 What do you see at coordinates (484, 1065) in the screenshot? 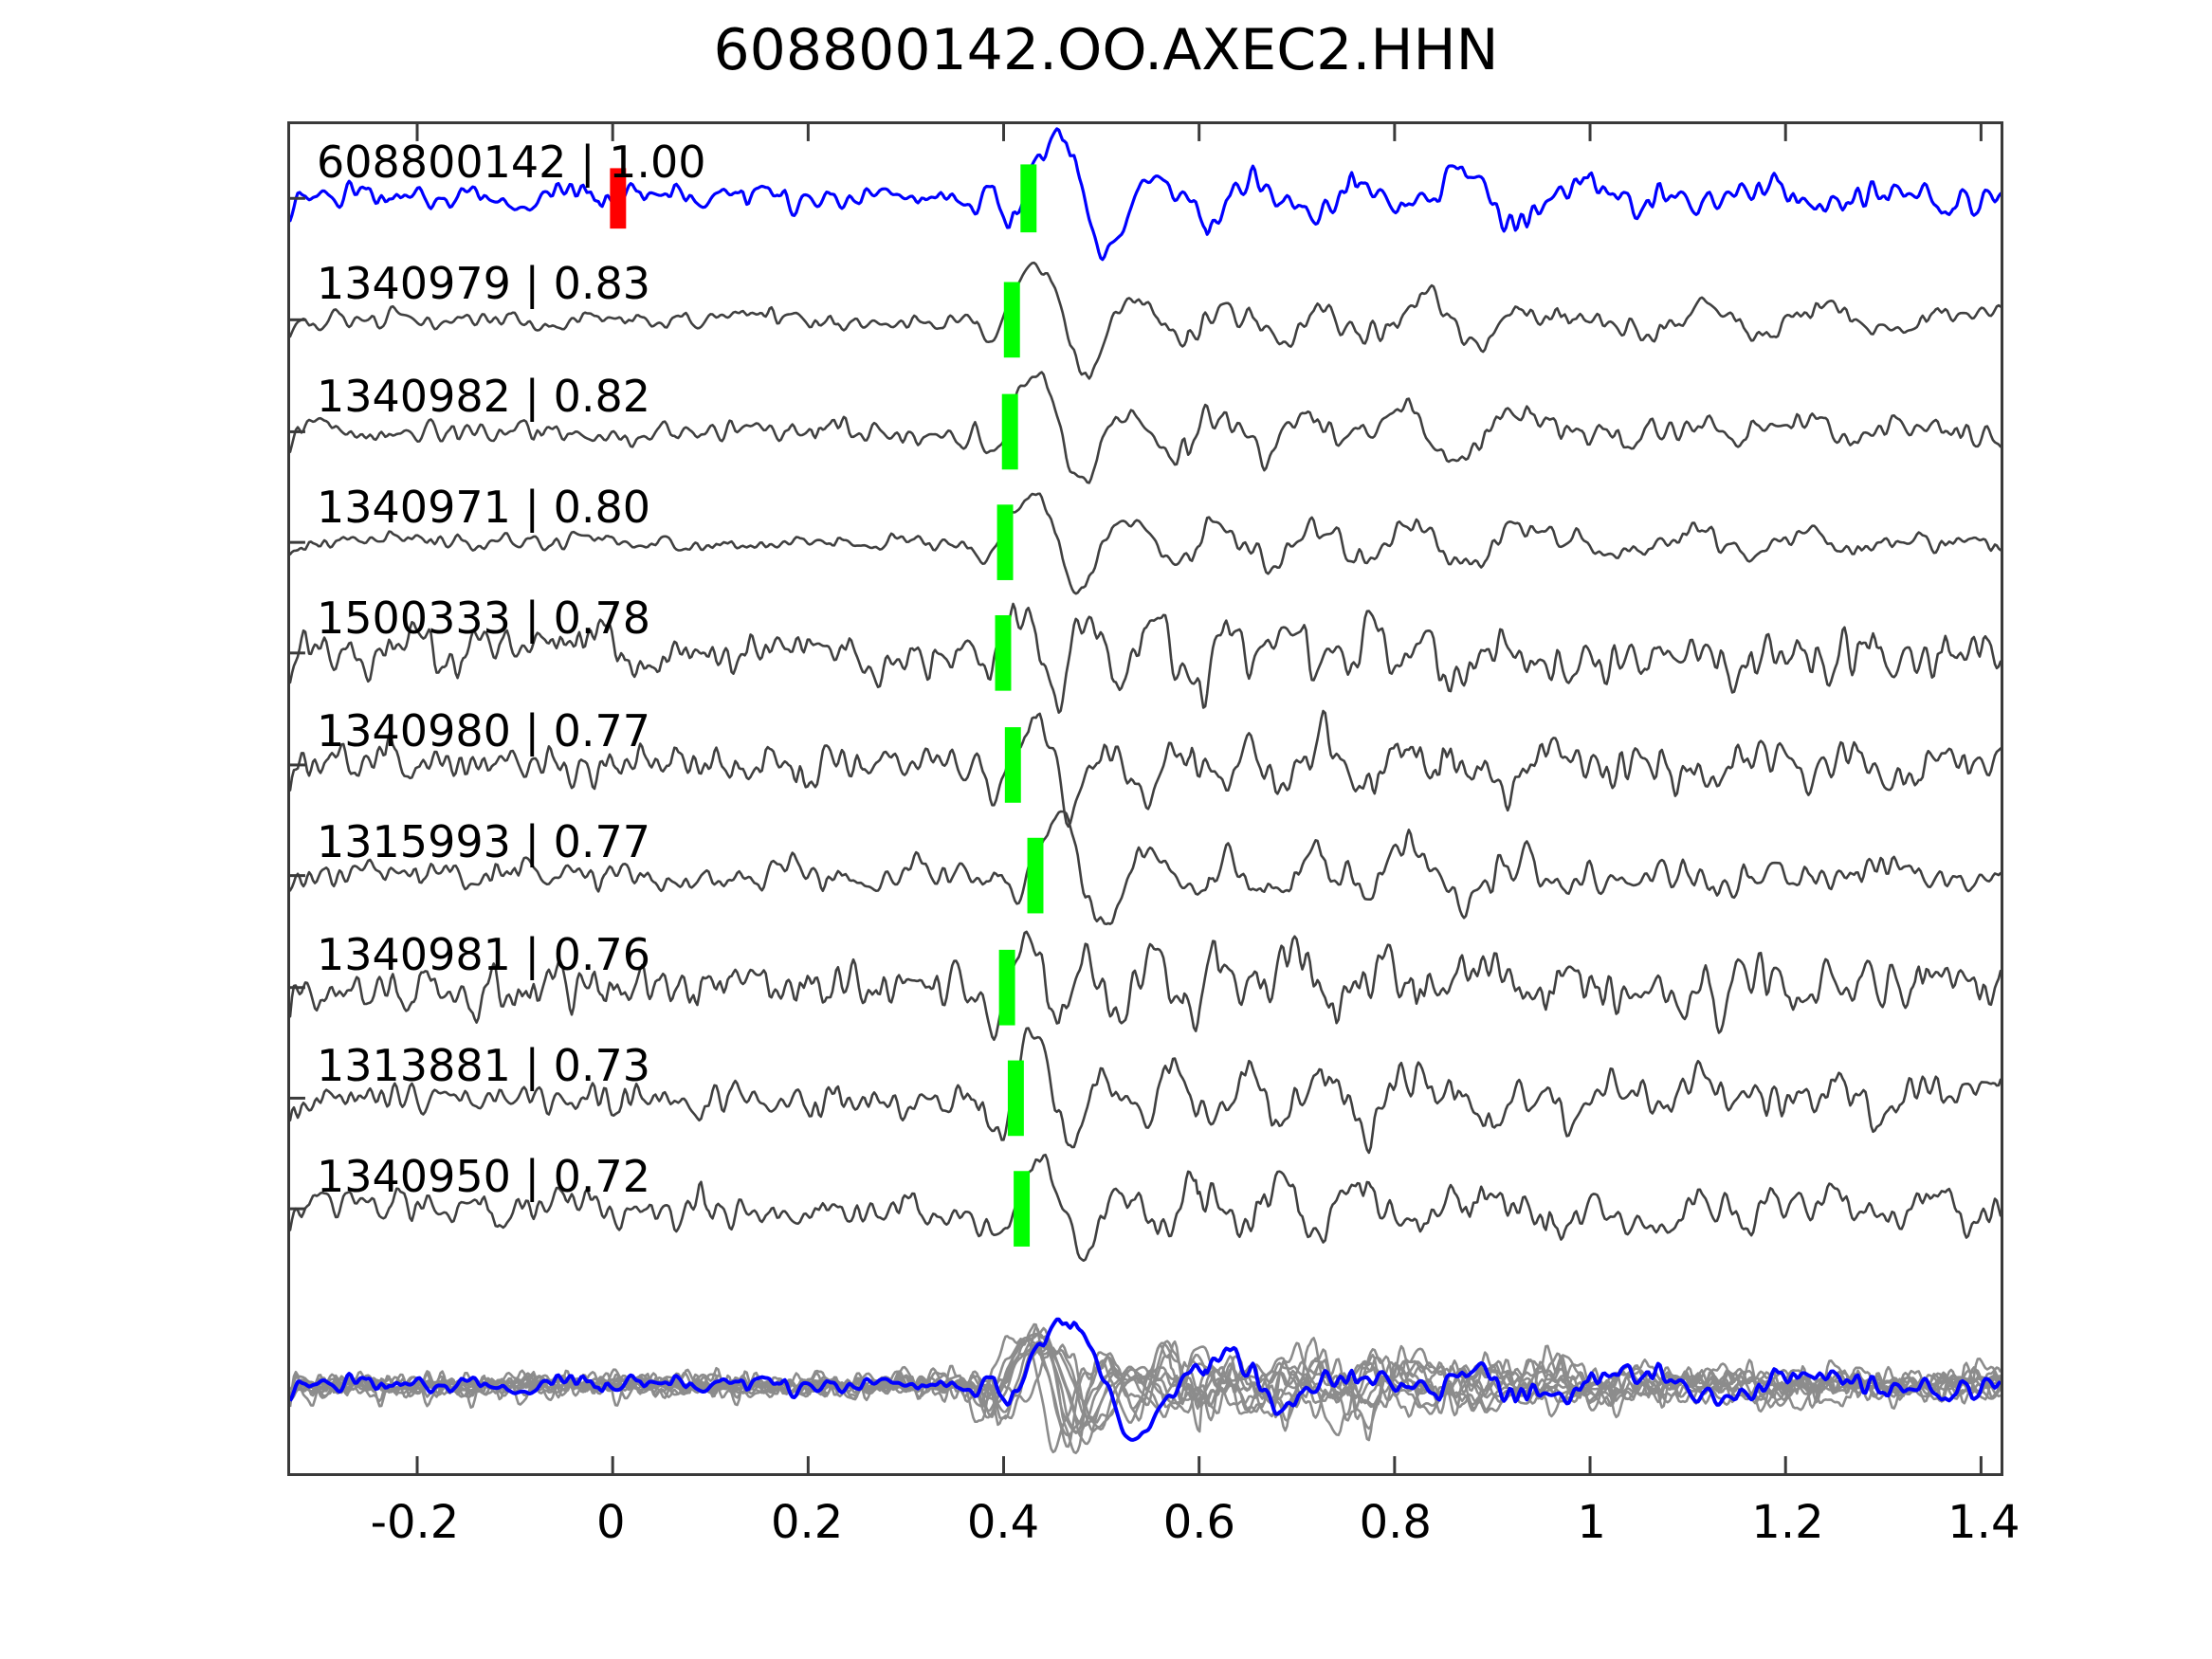
I see `trace-label: 1313881 | 0.73` at bounding box center [484, 1065].